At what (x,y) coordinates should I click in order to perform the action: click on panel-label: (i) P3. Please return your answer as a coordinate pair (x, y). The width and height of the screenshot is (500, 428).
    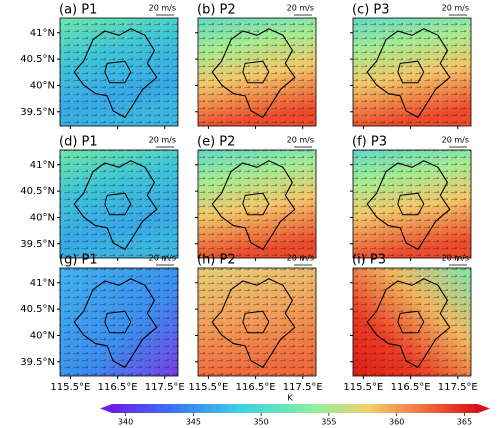
    Looking at the image, I should click on (369, 260).